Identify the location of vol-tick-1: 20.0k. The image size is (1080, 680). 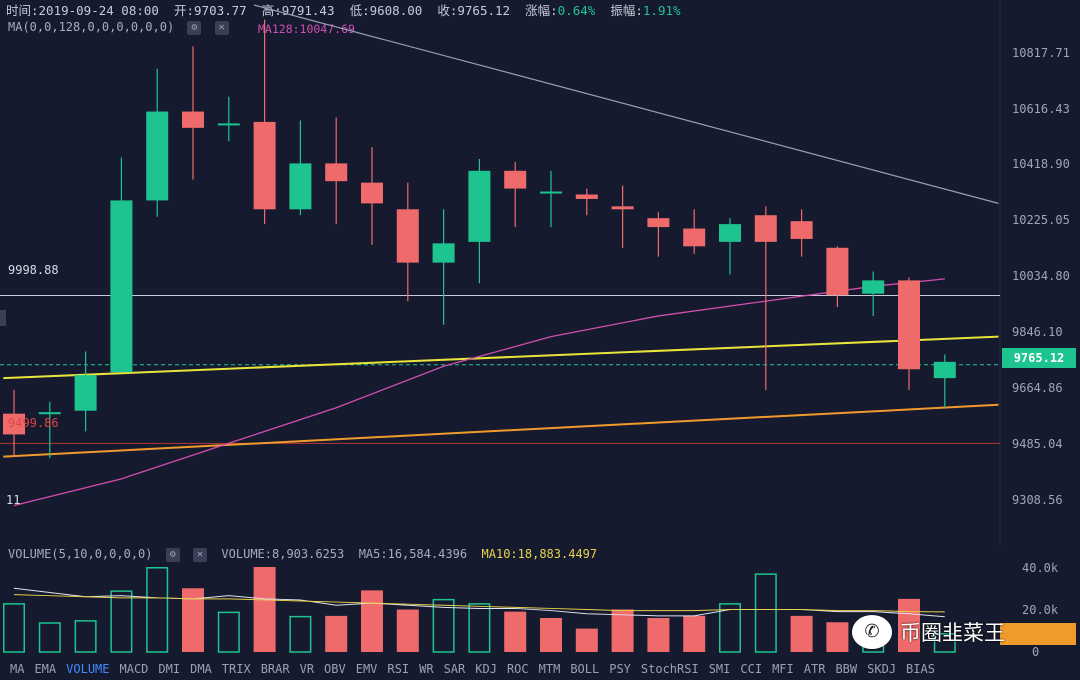
(1040, 610).